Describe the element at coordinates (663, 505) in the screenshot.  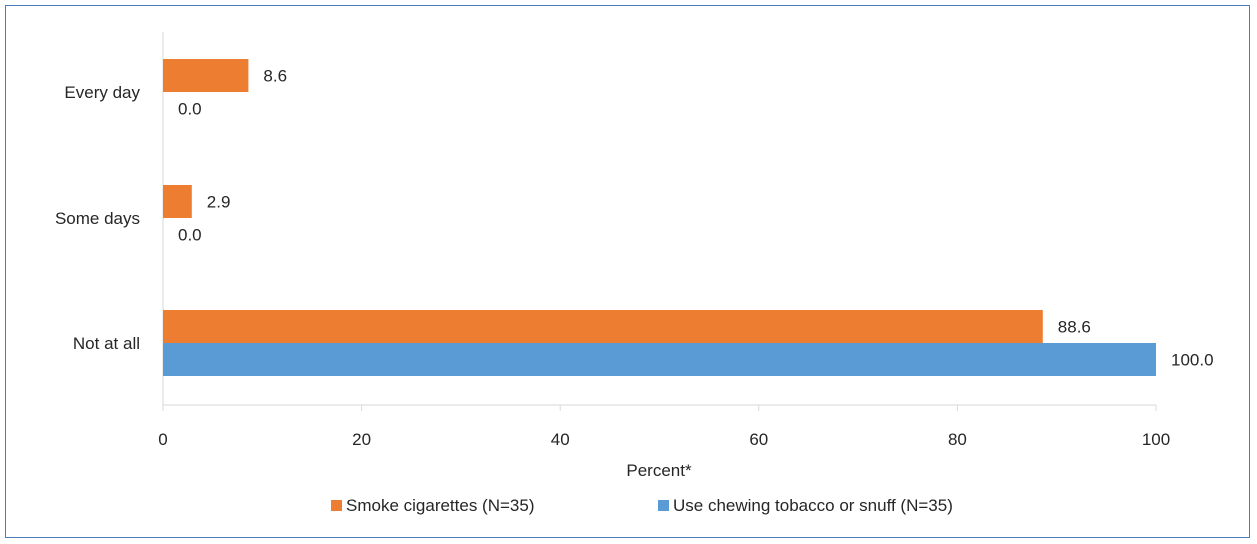
I see `legend-swatch-chewing-tobacco` at that location.